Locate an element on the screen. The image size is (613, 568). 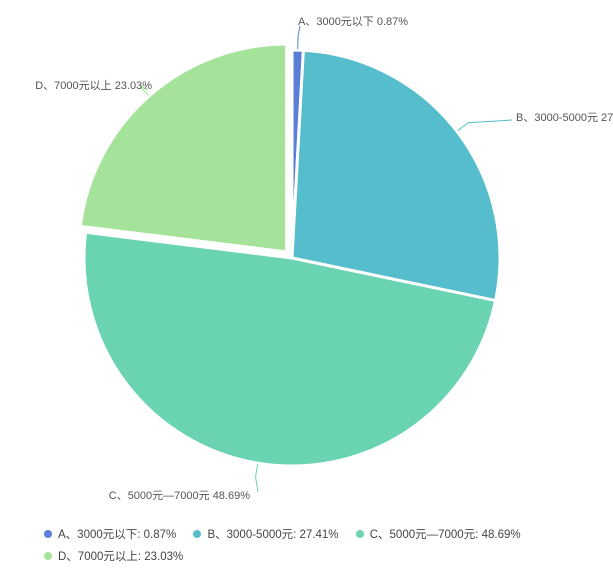
leader-line-a is located at coordinates (299, 37).